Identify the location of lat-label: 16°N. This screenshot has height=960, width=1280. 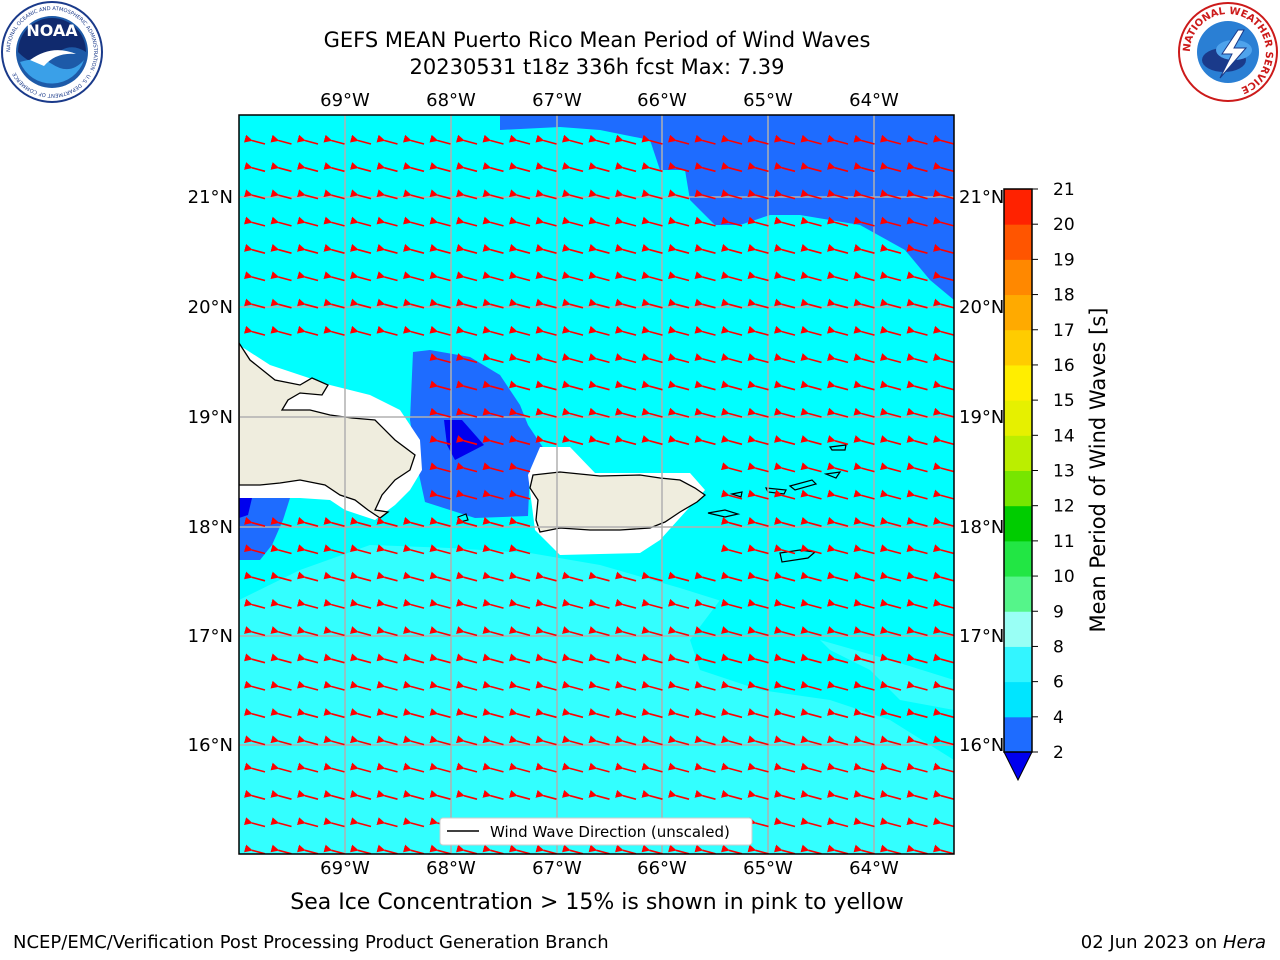
(981, 745).